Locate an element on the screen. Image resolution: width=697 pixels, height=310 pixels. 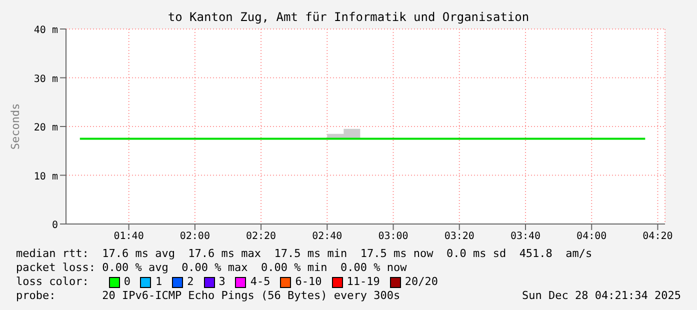
text: 11-19 is located at coordinates (363, 282).